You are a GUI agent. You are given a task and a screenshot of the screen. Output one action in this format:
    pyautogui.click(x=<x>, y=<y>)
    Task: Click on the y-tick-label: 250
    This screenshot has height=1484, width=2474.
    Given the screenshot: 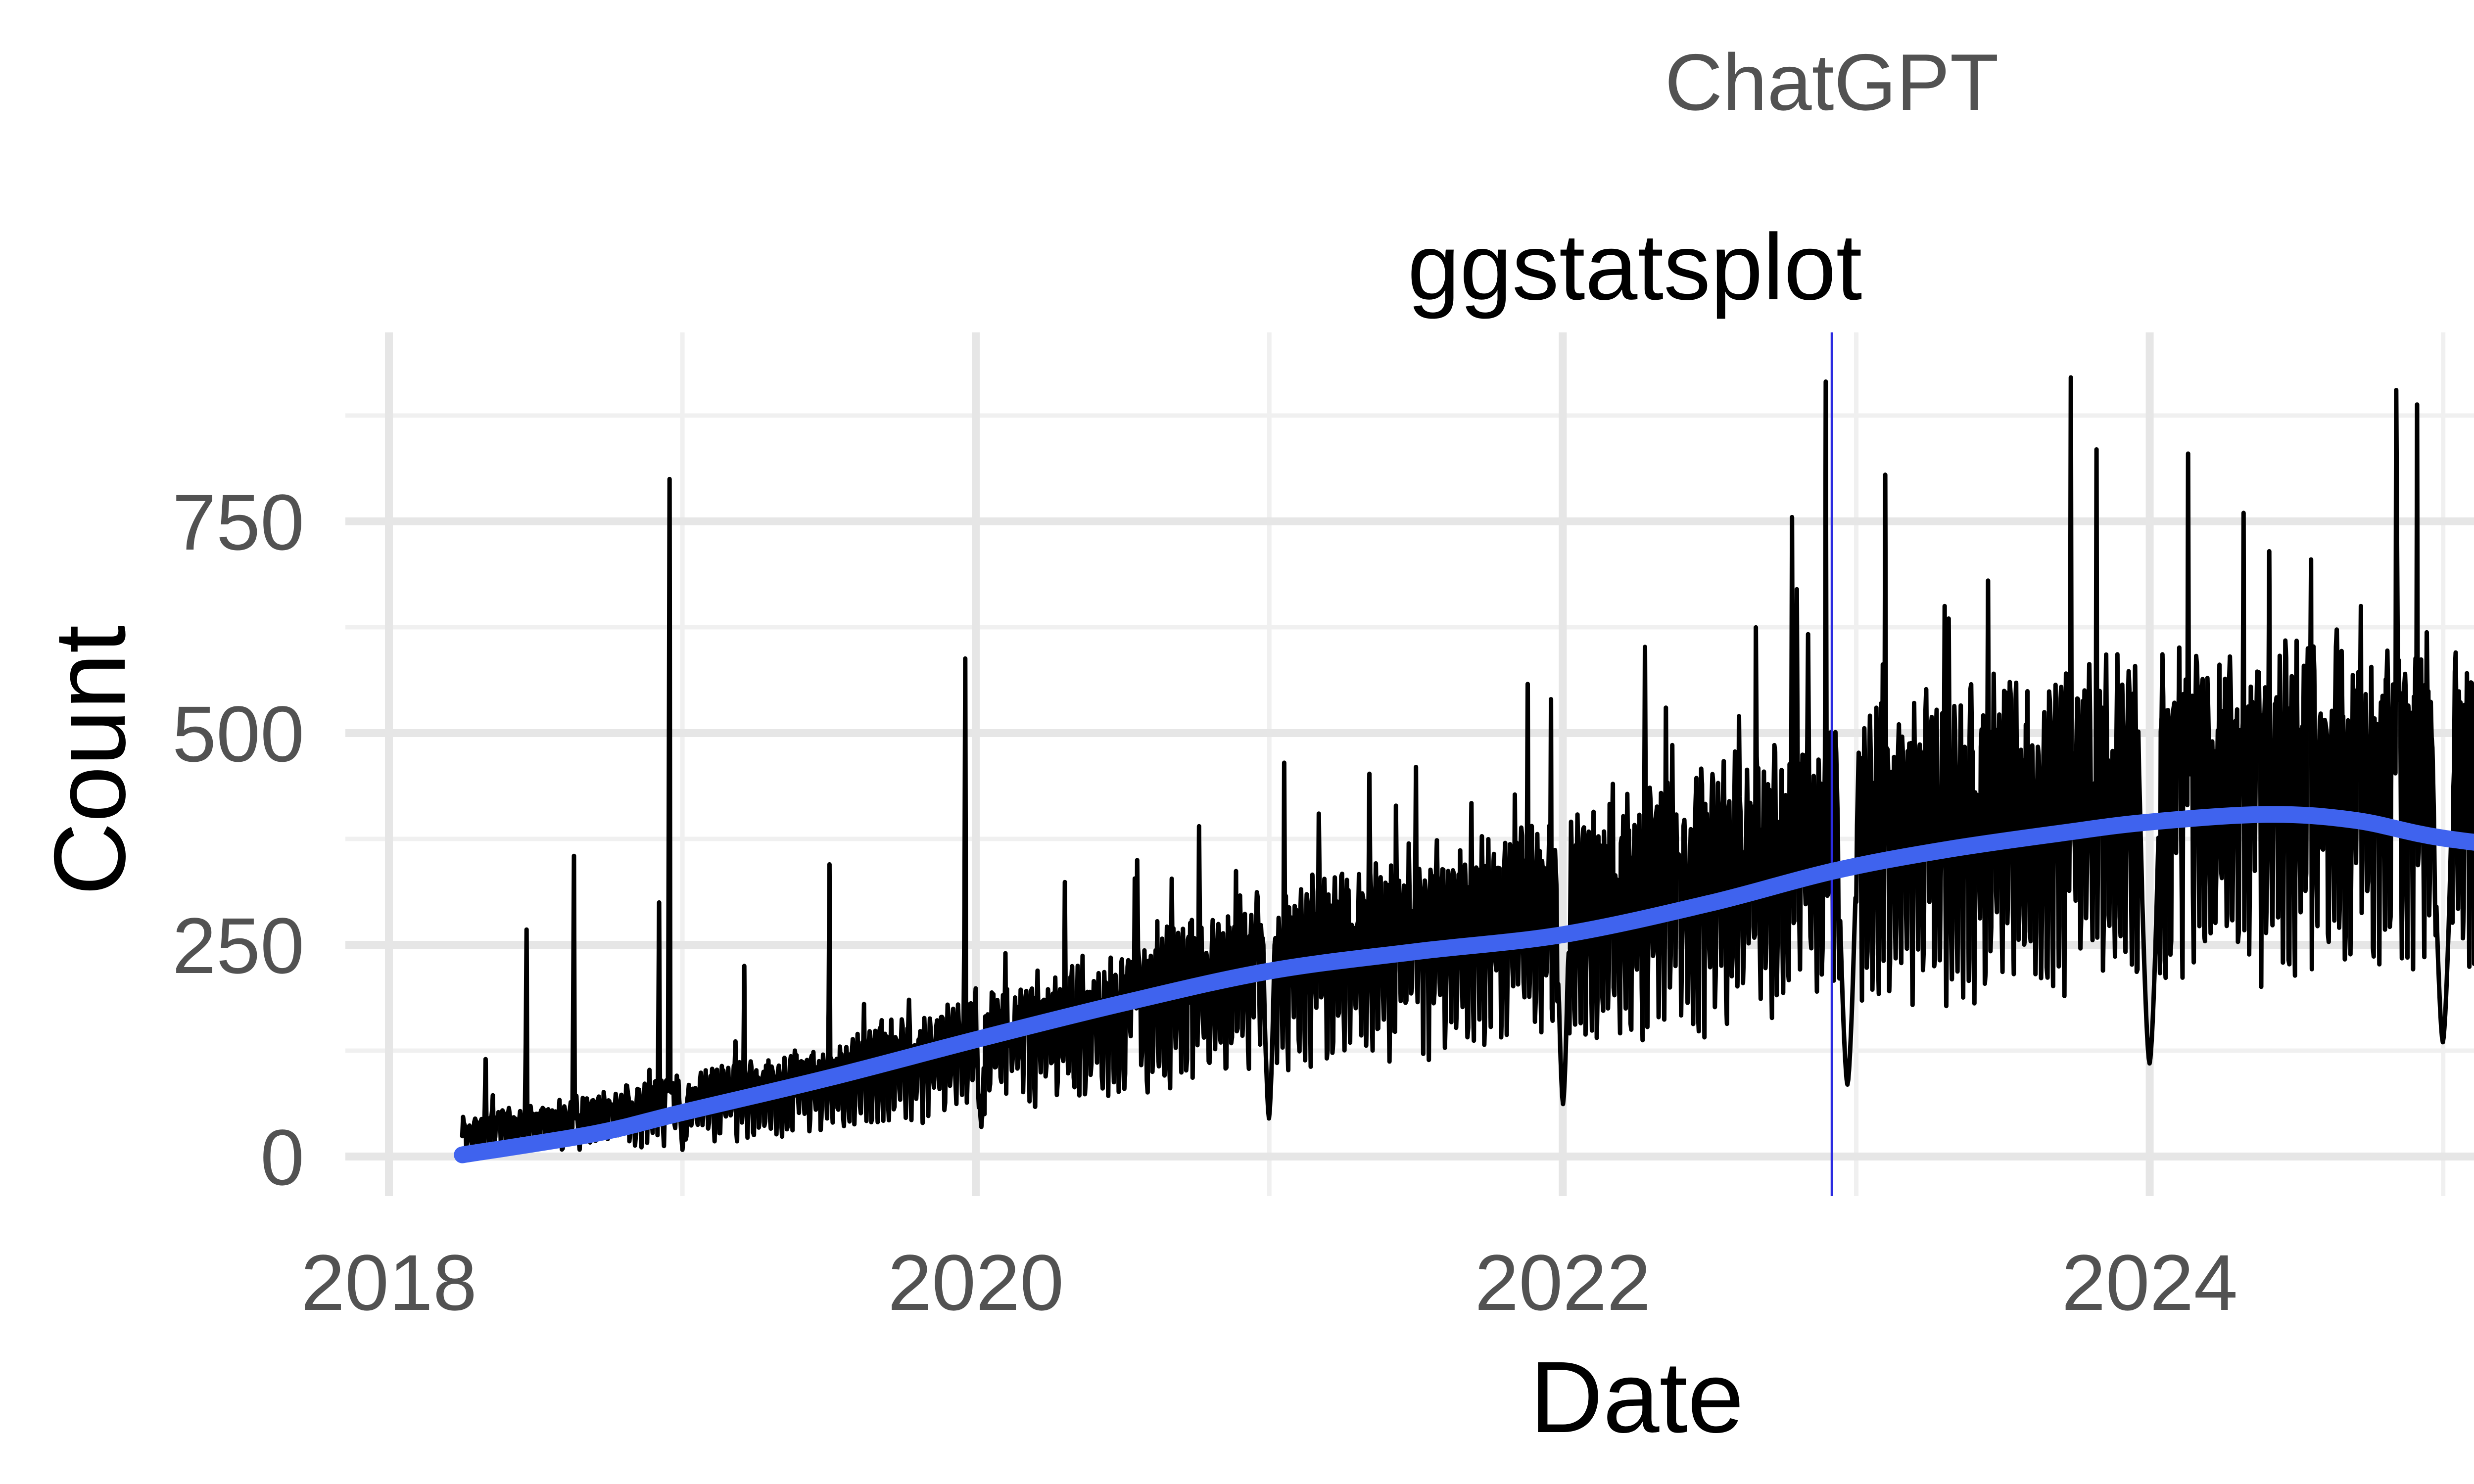 What is the action you would take?
    pyautogui.click(x=238, y=945)
    